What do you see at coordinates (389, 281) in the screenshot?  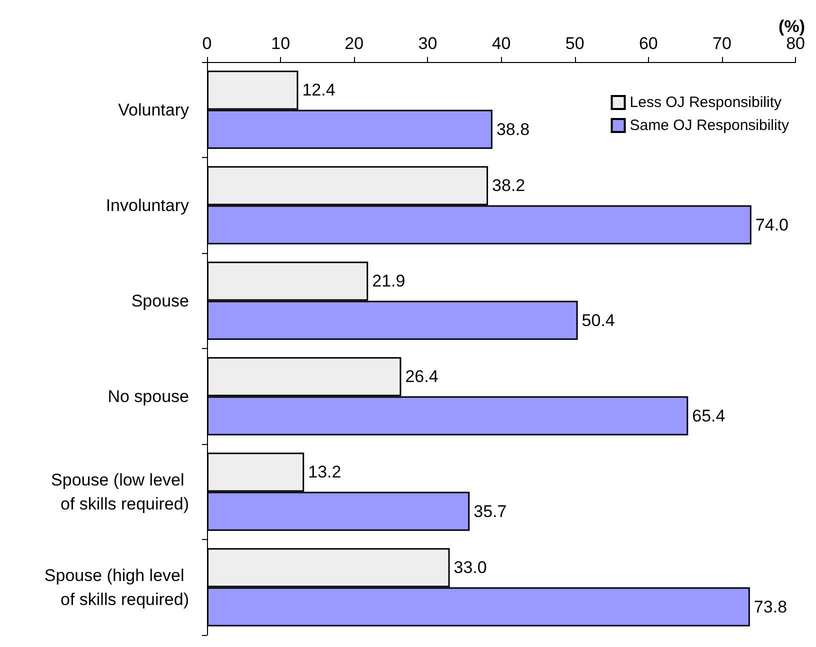 I see `data-label: 21.9` at bounding box center [389, 281].